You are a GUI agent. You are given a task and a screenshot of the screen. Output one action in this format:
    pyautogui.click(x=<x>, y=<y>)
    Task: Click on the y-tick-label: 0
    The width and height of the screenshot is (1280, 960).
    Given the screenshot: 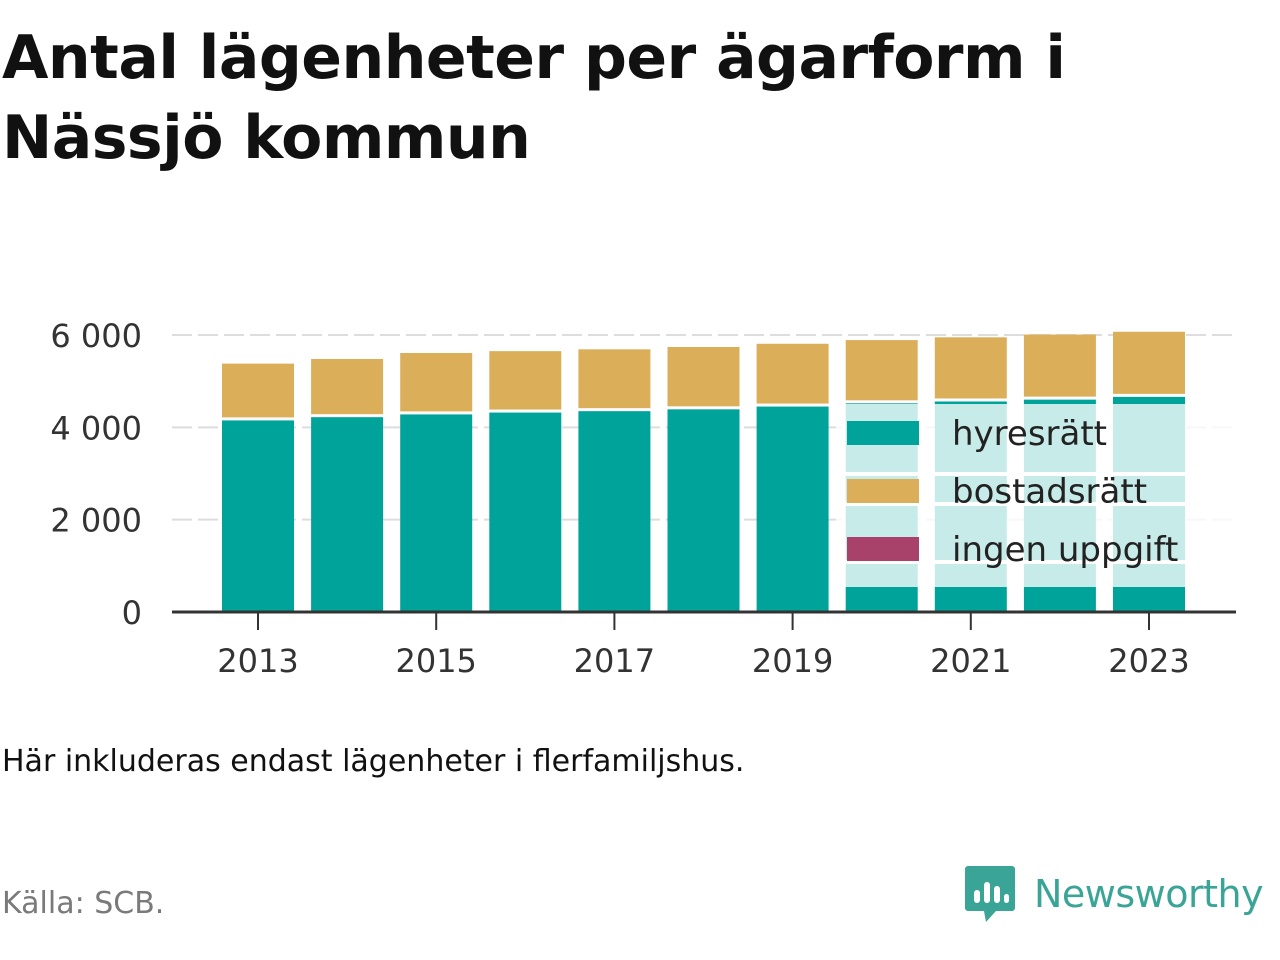 What is the action you would take?
    pyautogui.click(x=132, y=613)
    